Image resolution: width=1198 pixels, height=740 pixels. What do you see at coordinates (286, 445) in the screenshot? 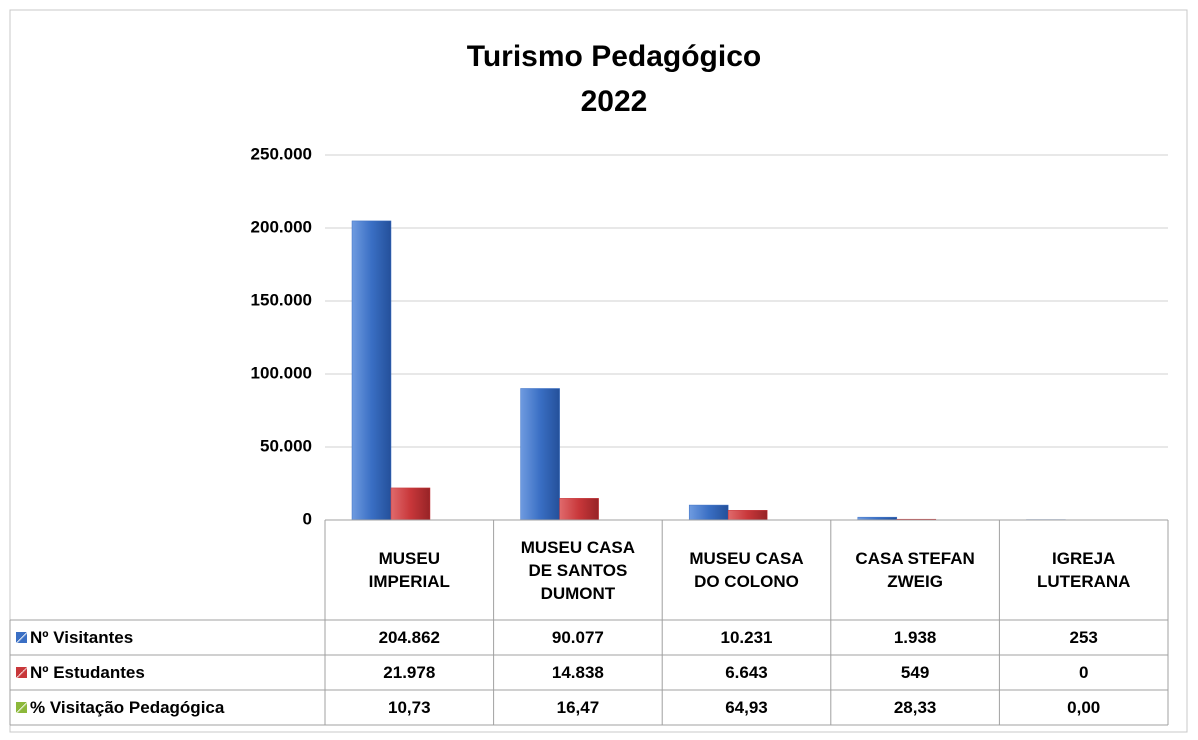
I see `y-tick-label: 50.000` at bounding box center [286, 445].